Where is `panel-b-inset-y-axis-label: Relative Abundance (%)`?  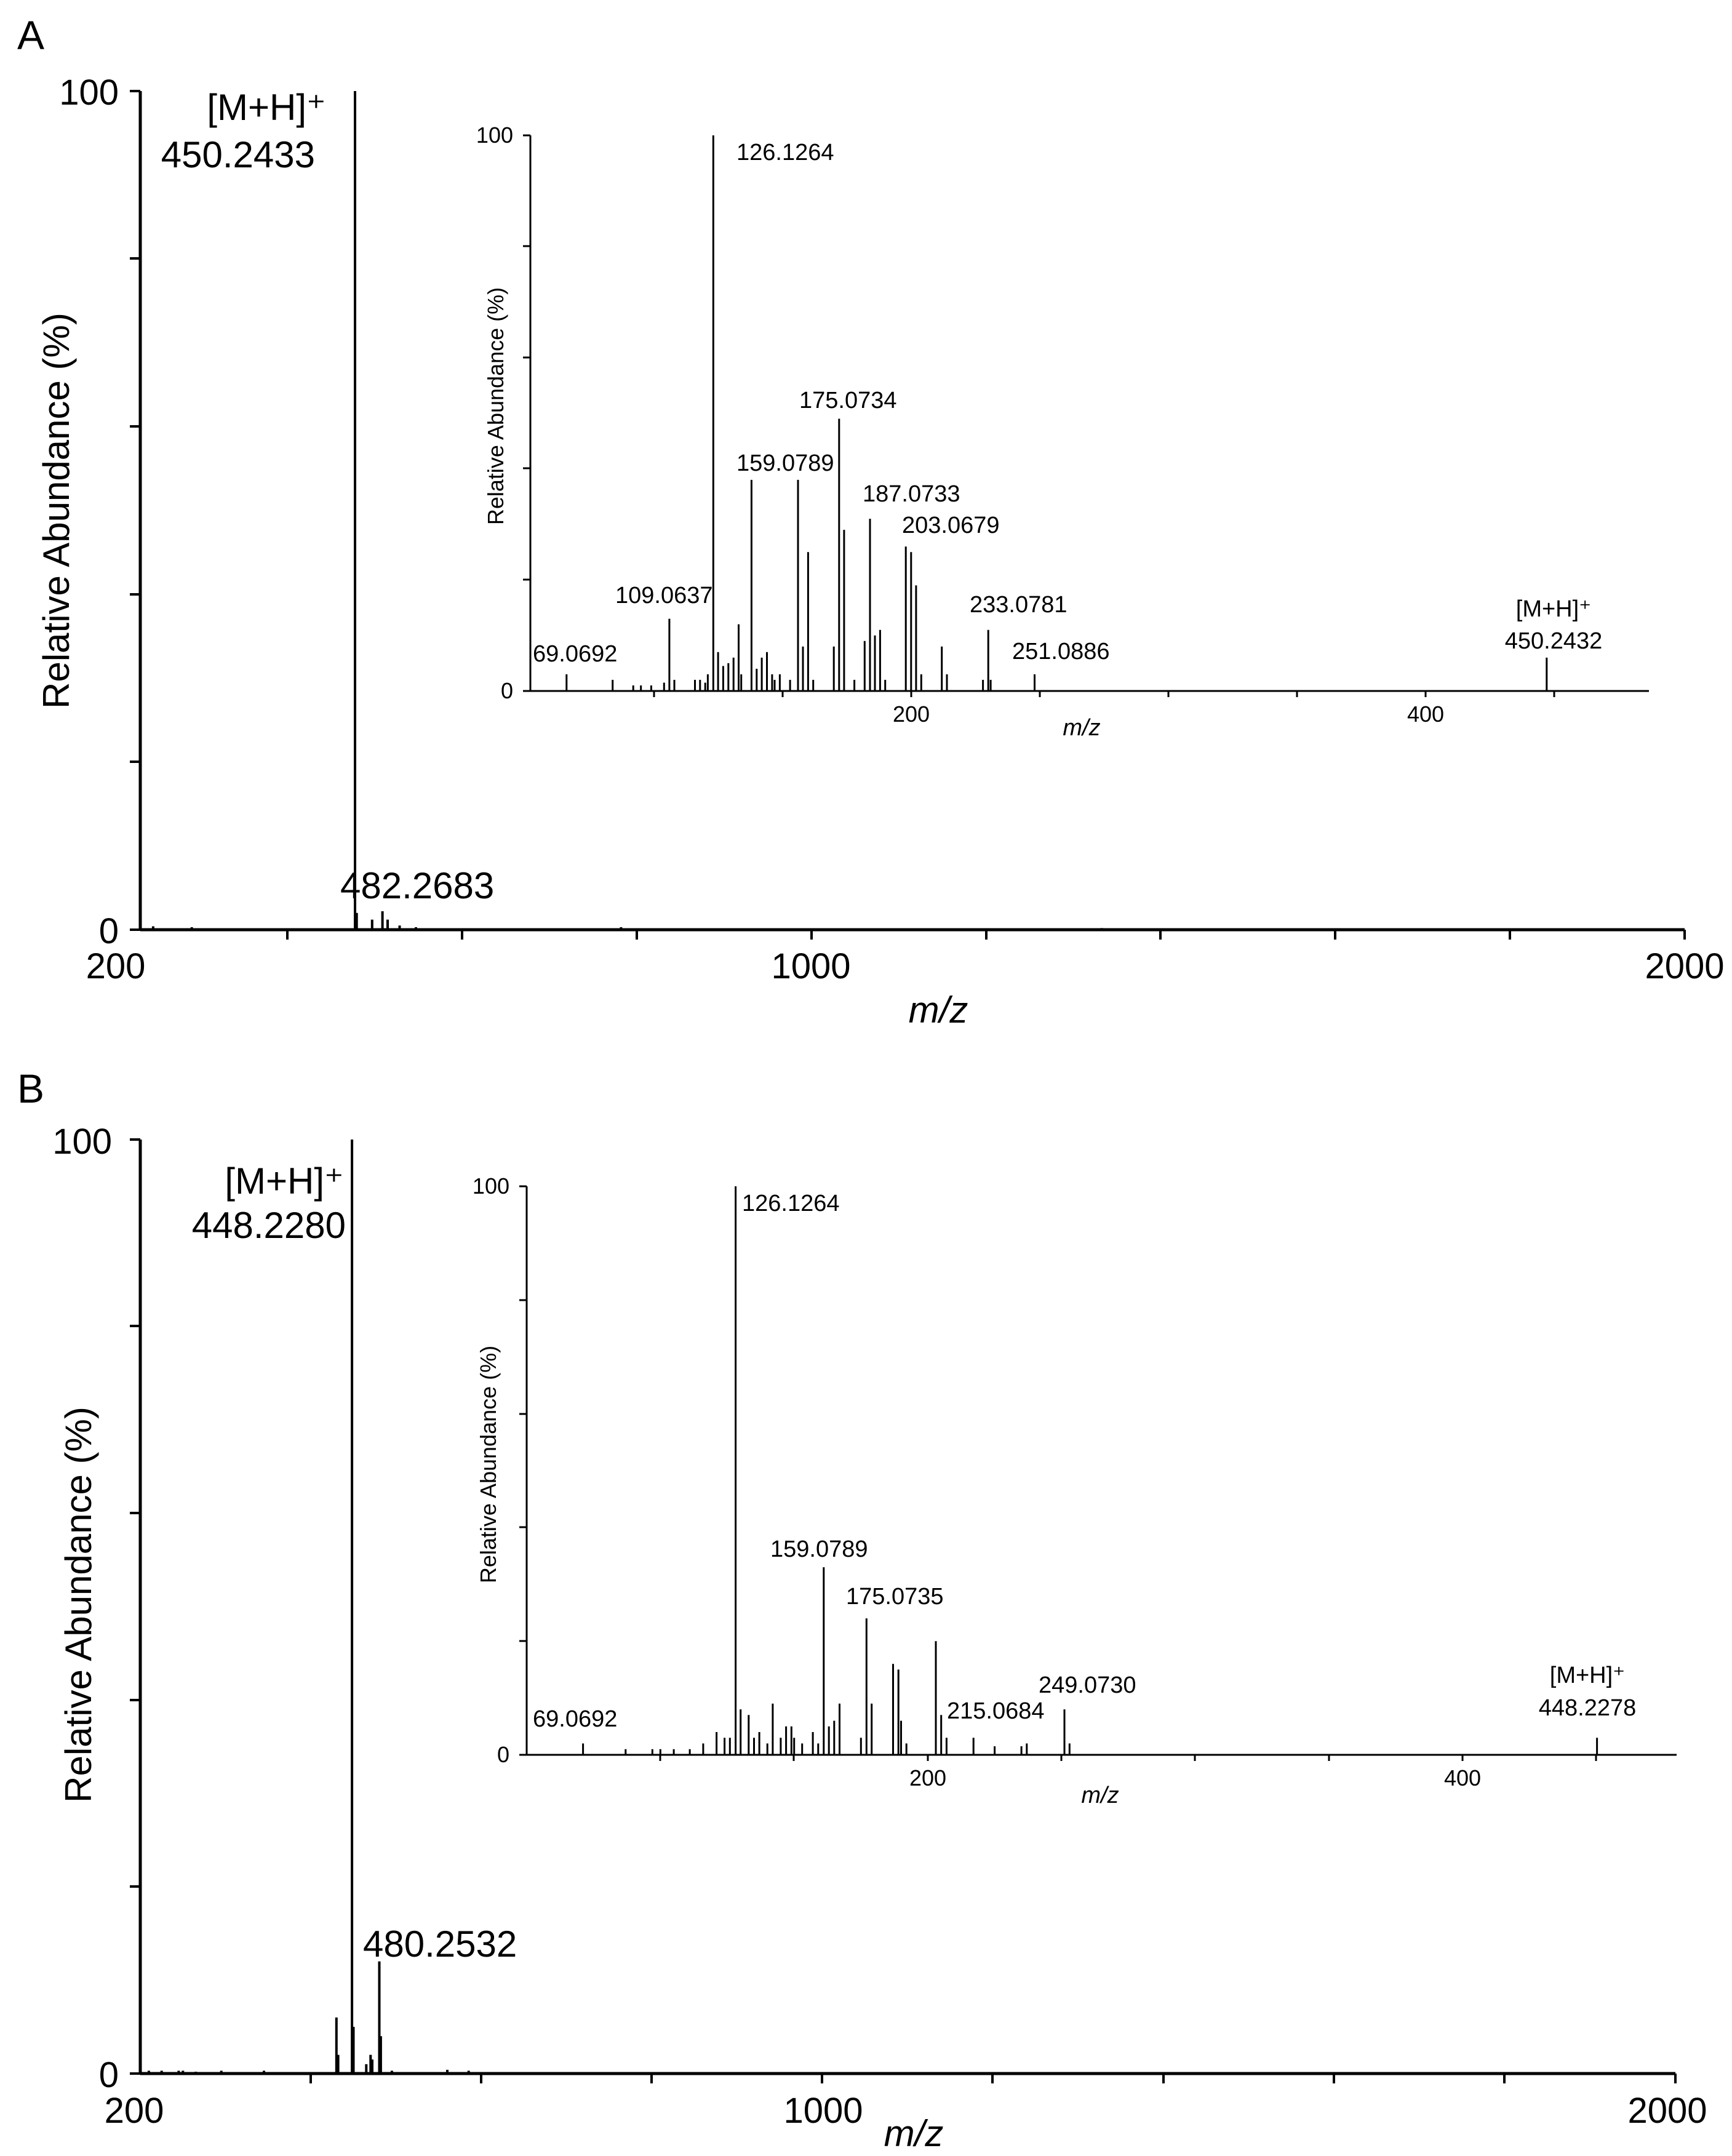
panel-b-inset-y-axis-label: Relative Abundance (%) is located at coordinates (488, 1464).